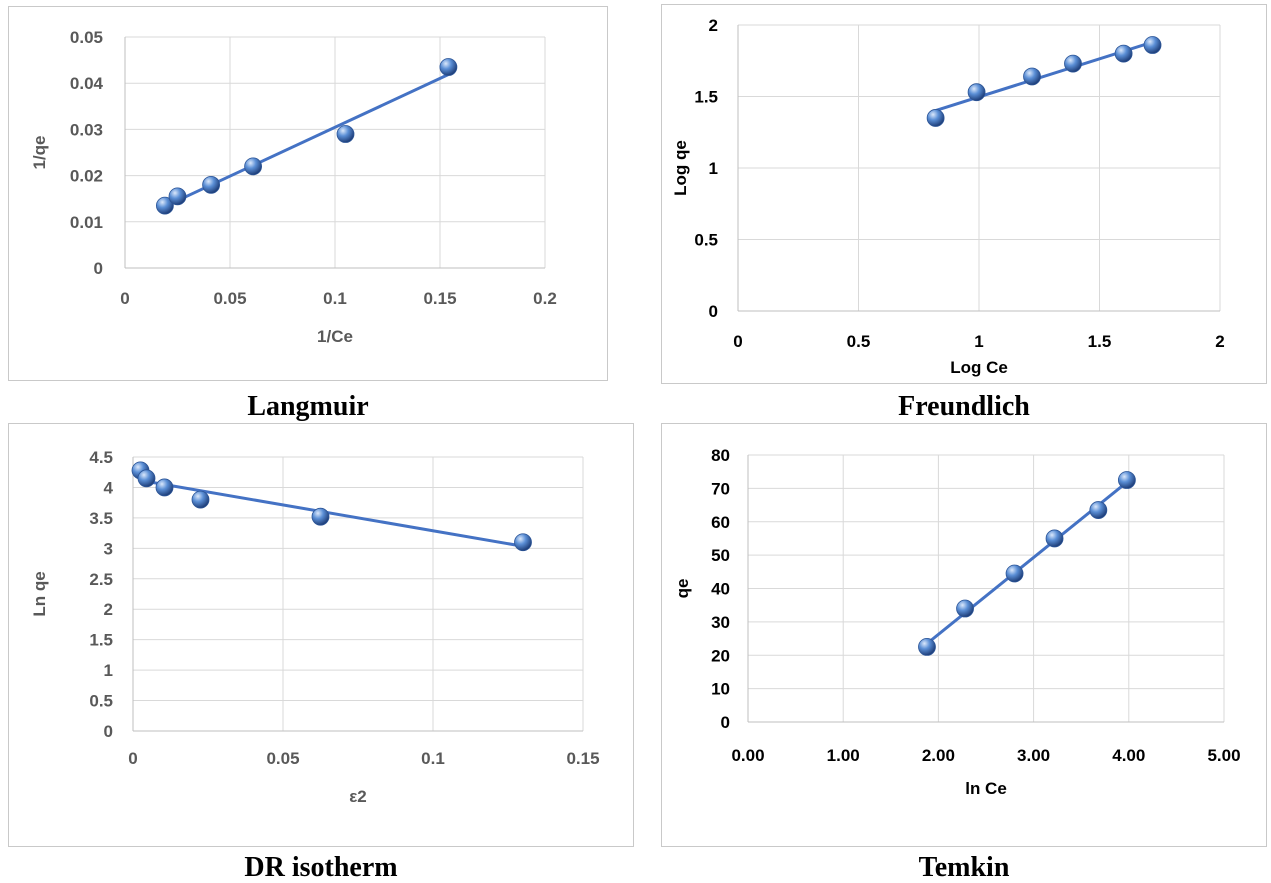 Image resolution: width=1271 pixels, height=883 pixels. Describe the element at coordinates (720, 555) in the screenshot. I see `temkin-y-tick-label: 50` at that location.